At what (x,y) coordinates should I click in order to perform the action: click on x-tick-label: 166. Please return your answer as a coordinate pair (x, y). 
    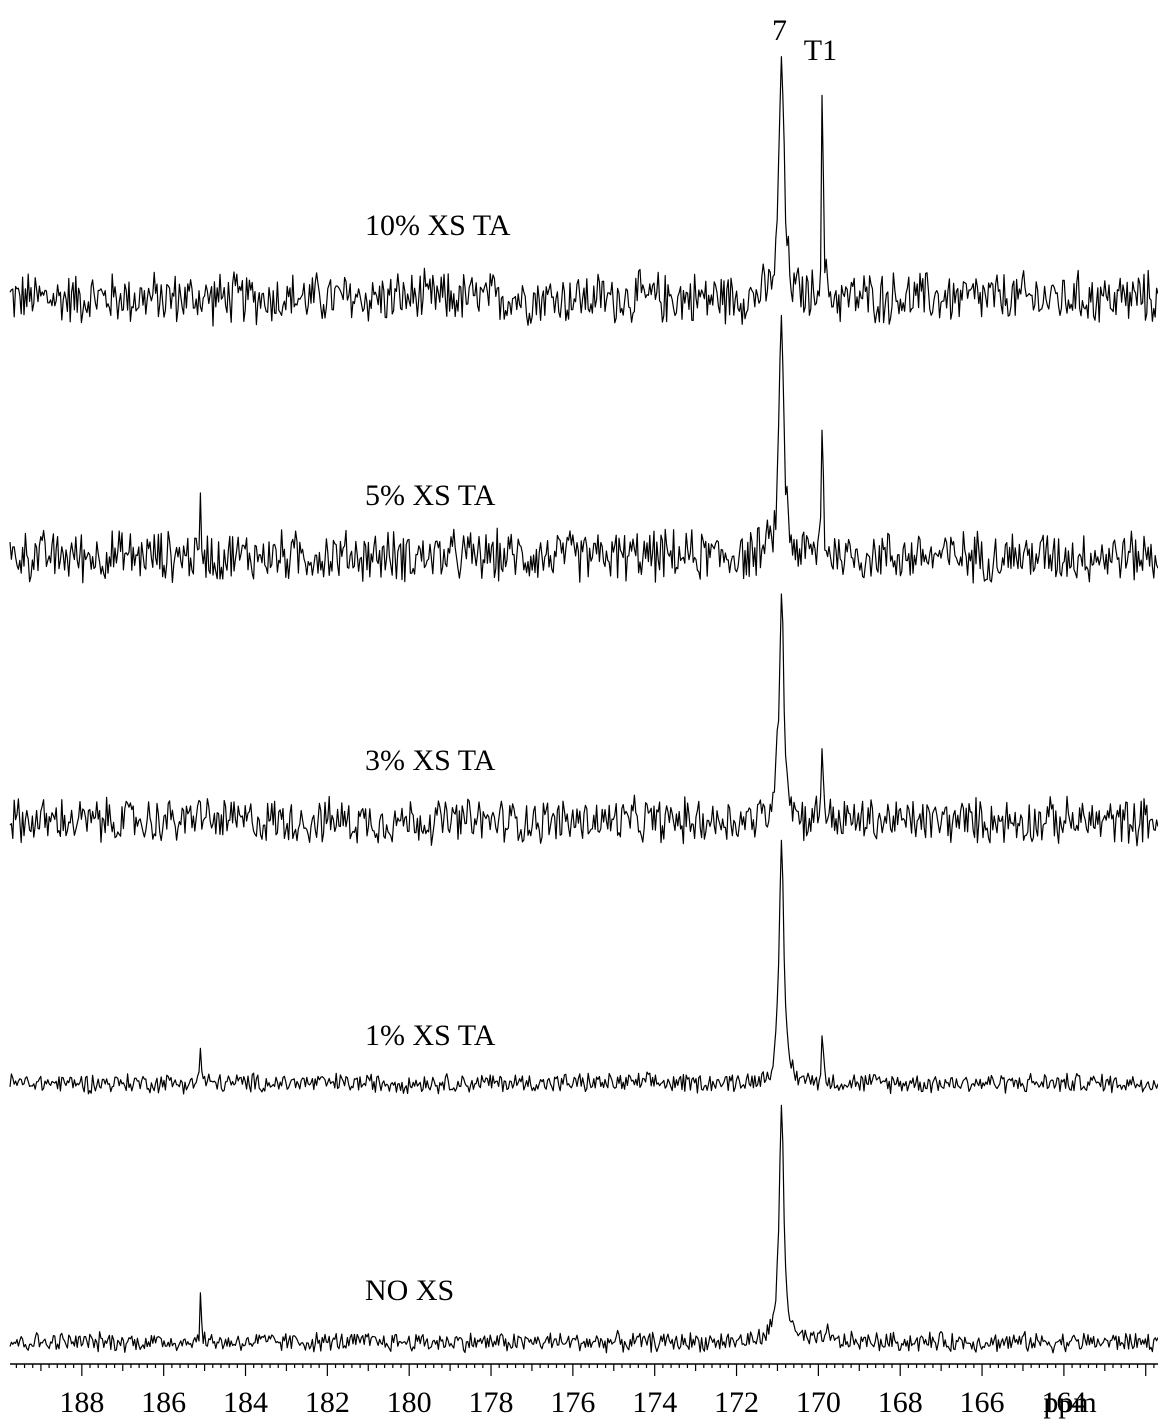
    Looking at the image, I should click on (982, 1402).